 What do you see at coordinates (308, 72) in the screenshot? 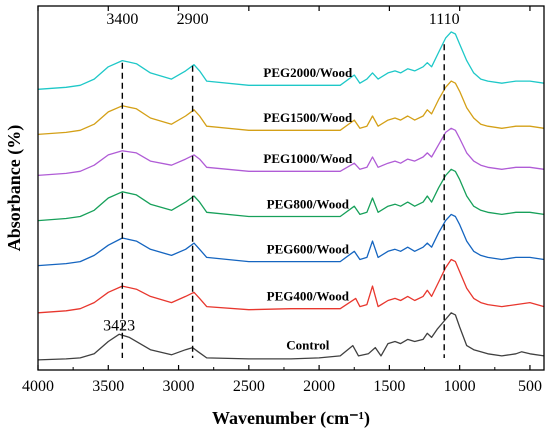
I see `series-label-6: PEG2000/Wood` at bounding box center [308, 72].